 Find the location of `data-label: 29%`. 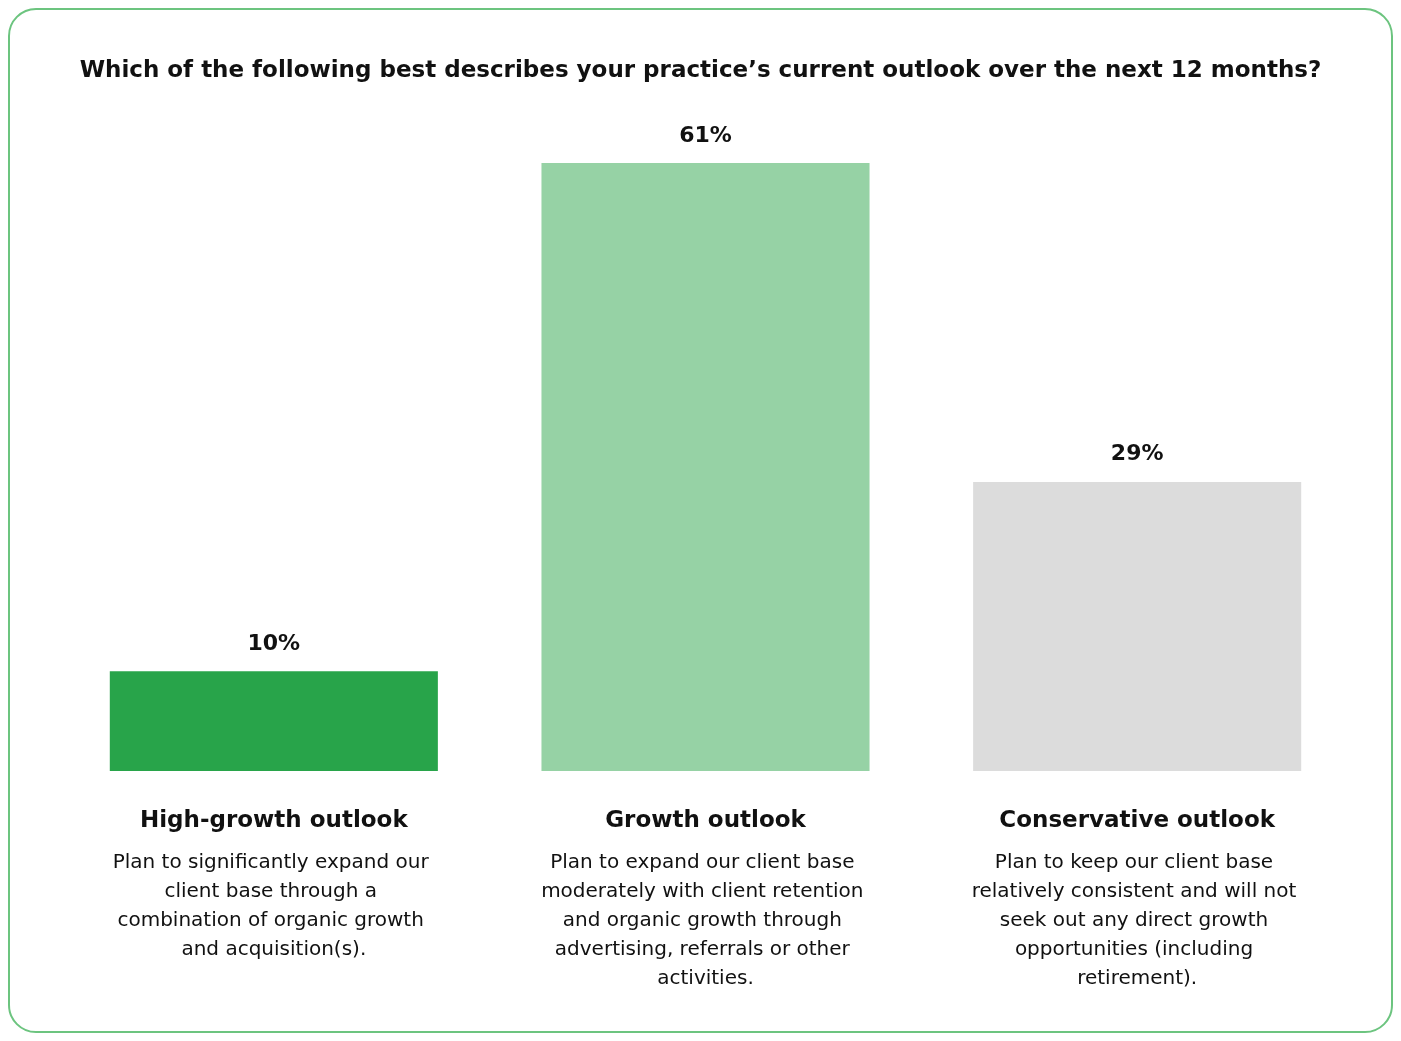

data-label: 29% is located at coordinates (1137, 453).